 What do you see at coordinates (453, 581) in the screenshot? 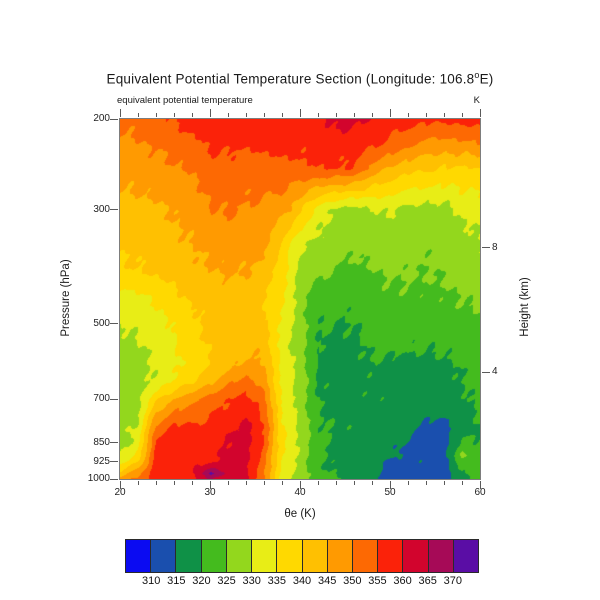
I see `colorbar-tick-label: 370` at bounding box center [453, 581].